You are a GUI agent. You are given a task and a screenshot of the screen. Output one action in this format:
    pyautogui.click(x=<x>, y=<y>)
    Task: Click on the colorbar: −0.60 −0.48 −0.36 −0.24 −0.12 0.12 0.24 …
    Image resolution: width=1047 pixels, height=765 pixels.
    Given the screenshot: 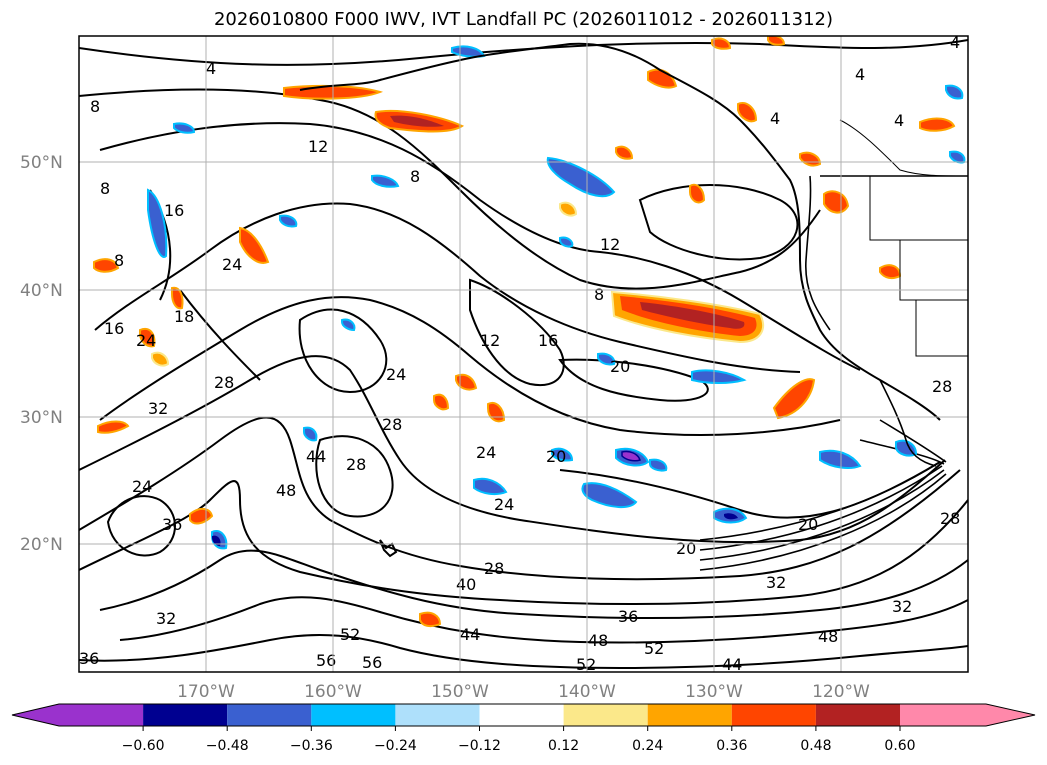 What is the action you would take?
    pyautogui.click(x=523, y=728)
    